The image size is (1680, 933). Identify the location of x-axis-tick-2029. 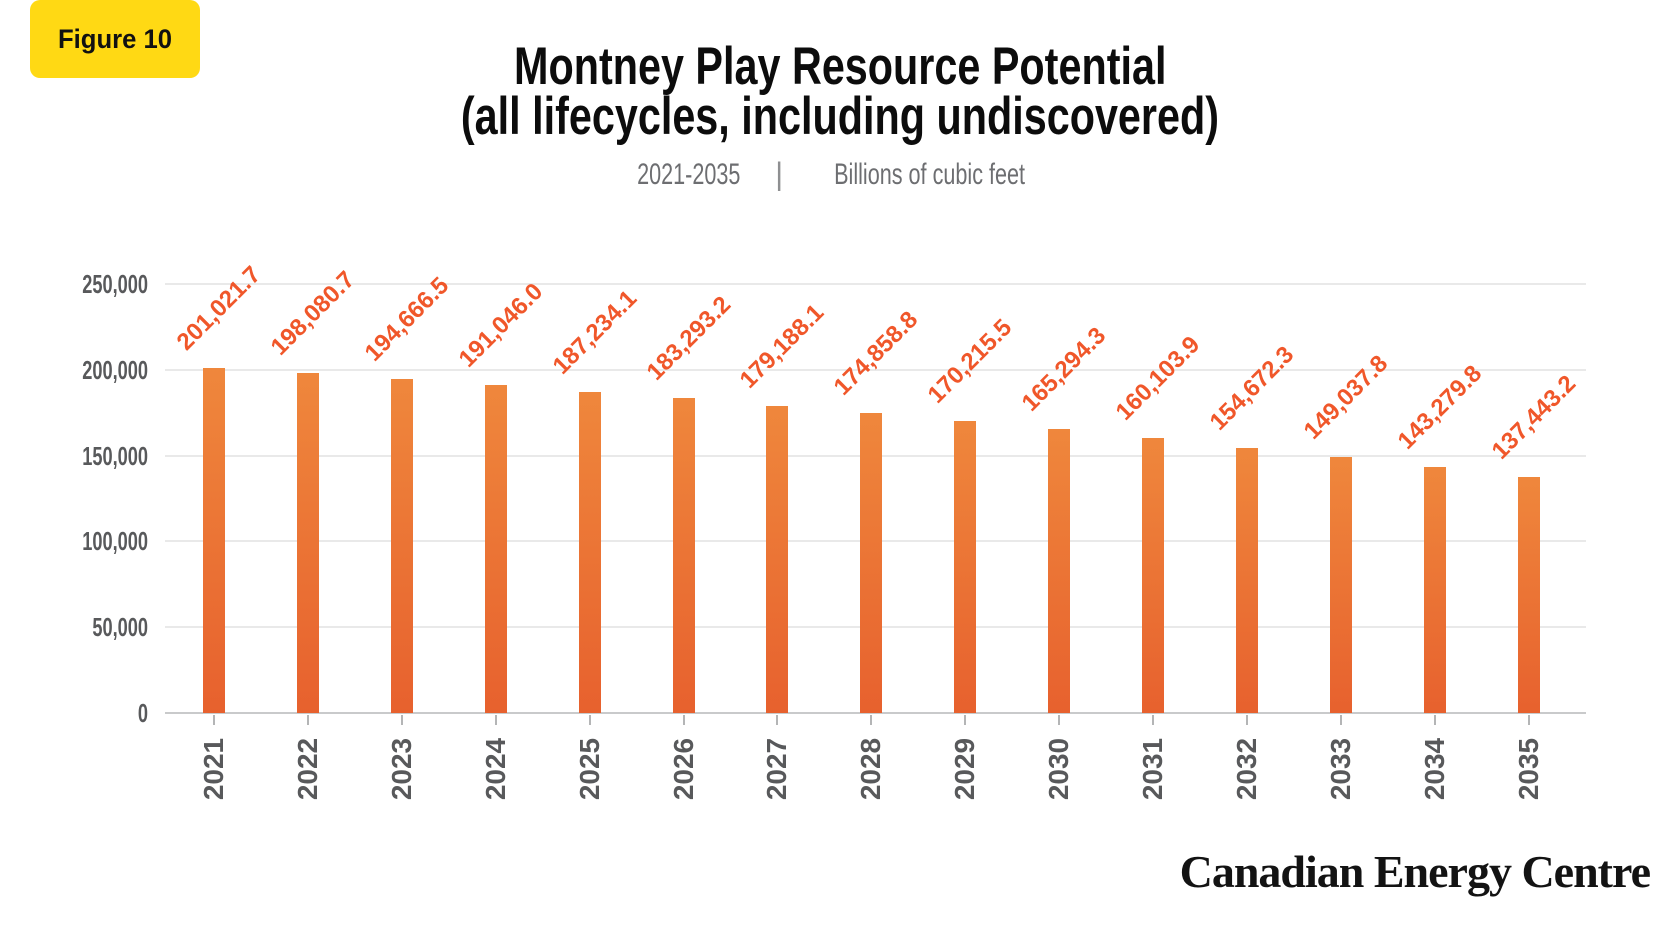
(965, 720).